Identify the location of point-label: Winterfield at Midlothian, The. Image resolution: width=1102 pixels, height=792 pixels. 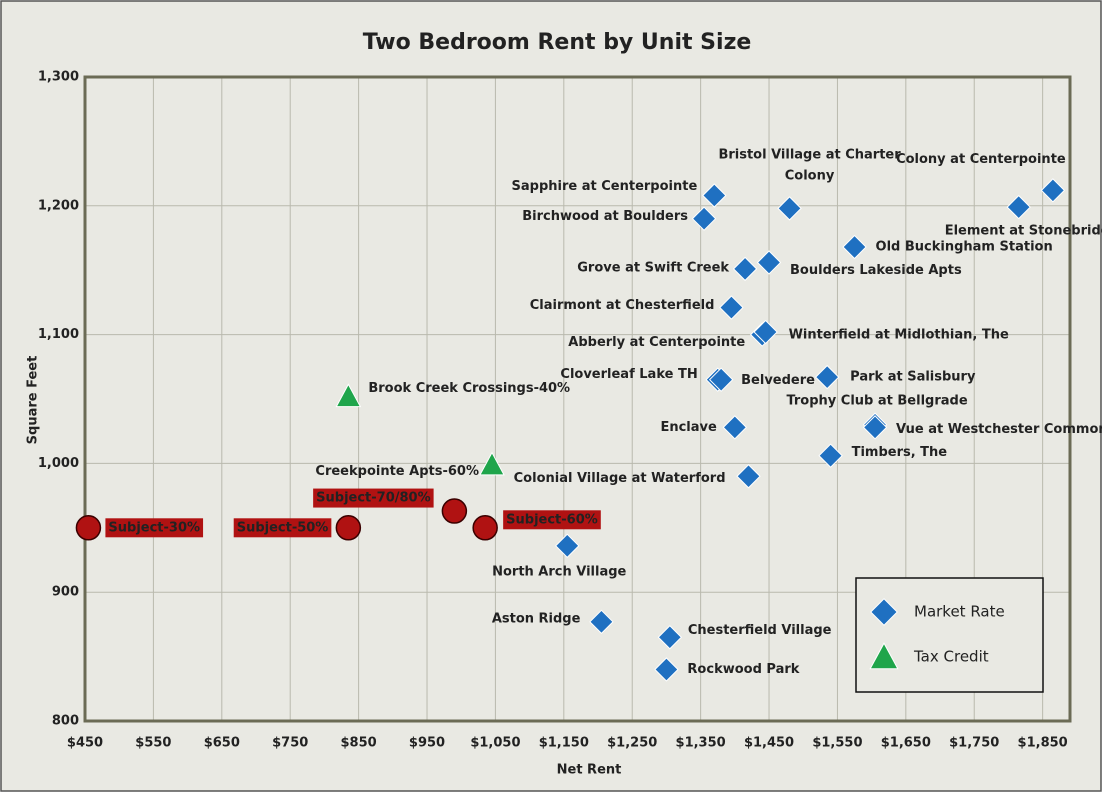
(899, 335).